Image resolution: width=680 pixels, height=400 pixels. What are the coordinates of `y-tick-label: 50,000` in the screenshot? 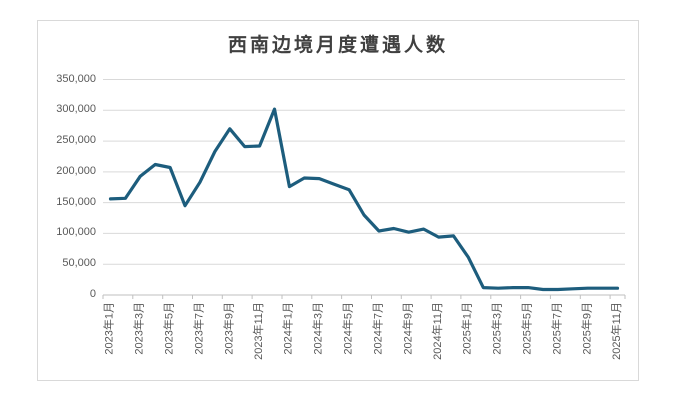 It's located at (79, 263).